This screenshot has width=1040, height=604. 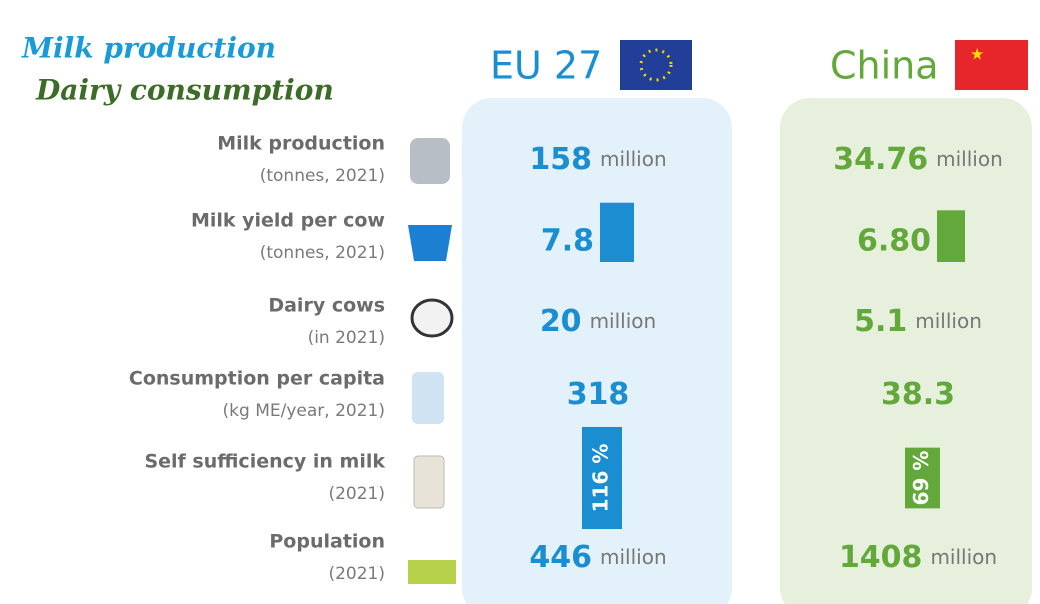 What do you see at coordinates (429, 482) in the screenshot?
I see `glass-icon` at bounding box center [429, 482].